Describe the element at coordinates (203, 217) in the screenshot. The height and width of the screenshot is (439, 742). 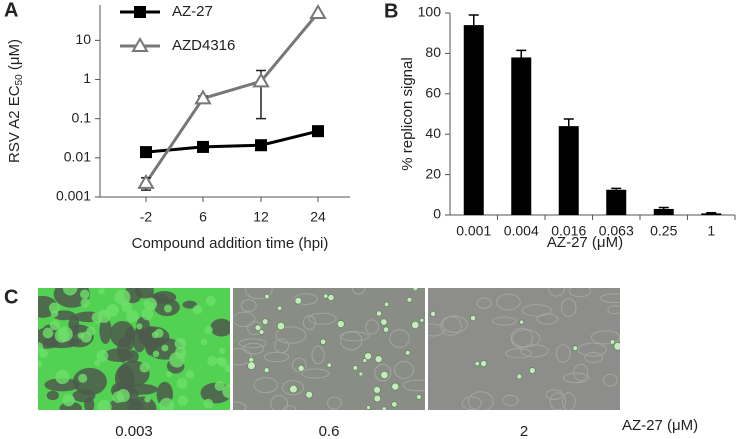
I see `x-tick-label: 6` at that location.